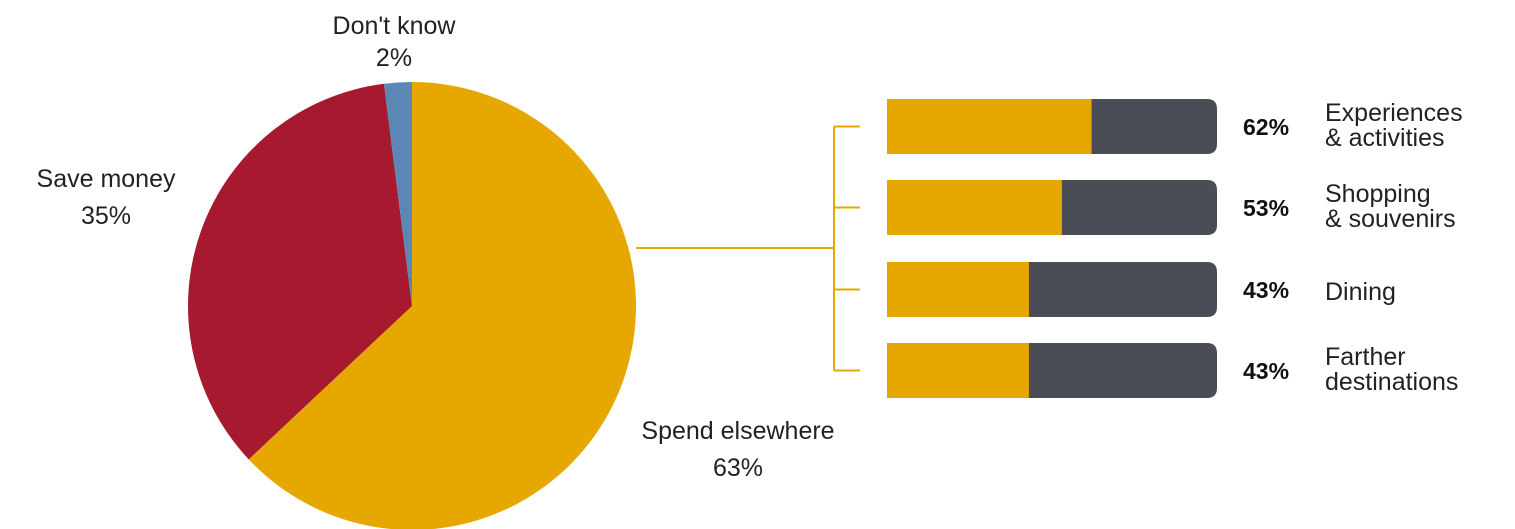  I want to click on pie-label-spend-elsewhere: Spend elsewhere, so click(737, 431).